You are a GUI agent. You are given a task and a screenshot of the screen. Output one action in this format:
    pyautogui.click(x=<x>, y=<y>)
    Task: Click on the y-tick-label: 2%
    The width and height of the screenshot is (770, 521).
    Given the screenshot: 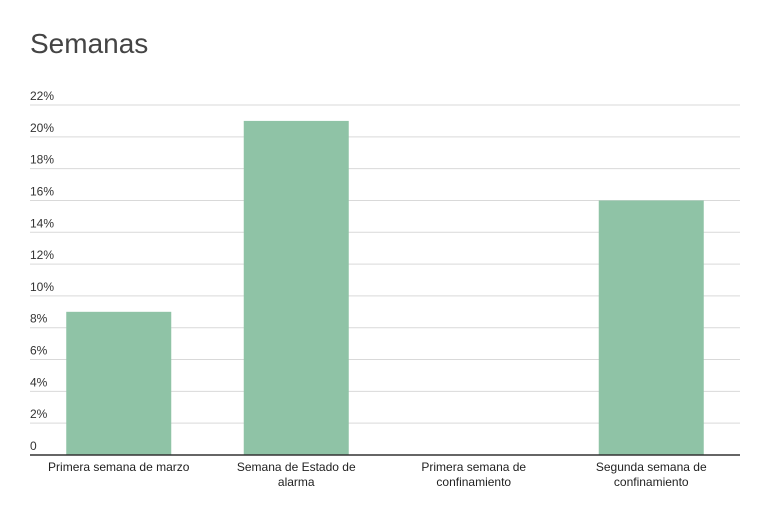 What is the action you would take?
    pyautogui.click(x=39, y=414)
    